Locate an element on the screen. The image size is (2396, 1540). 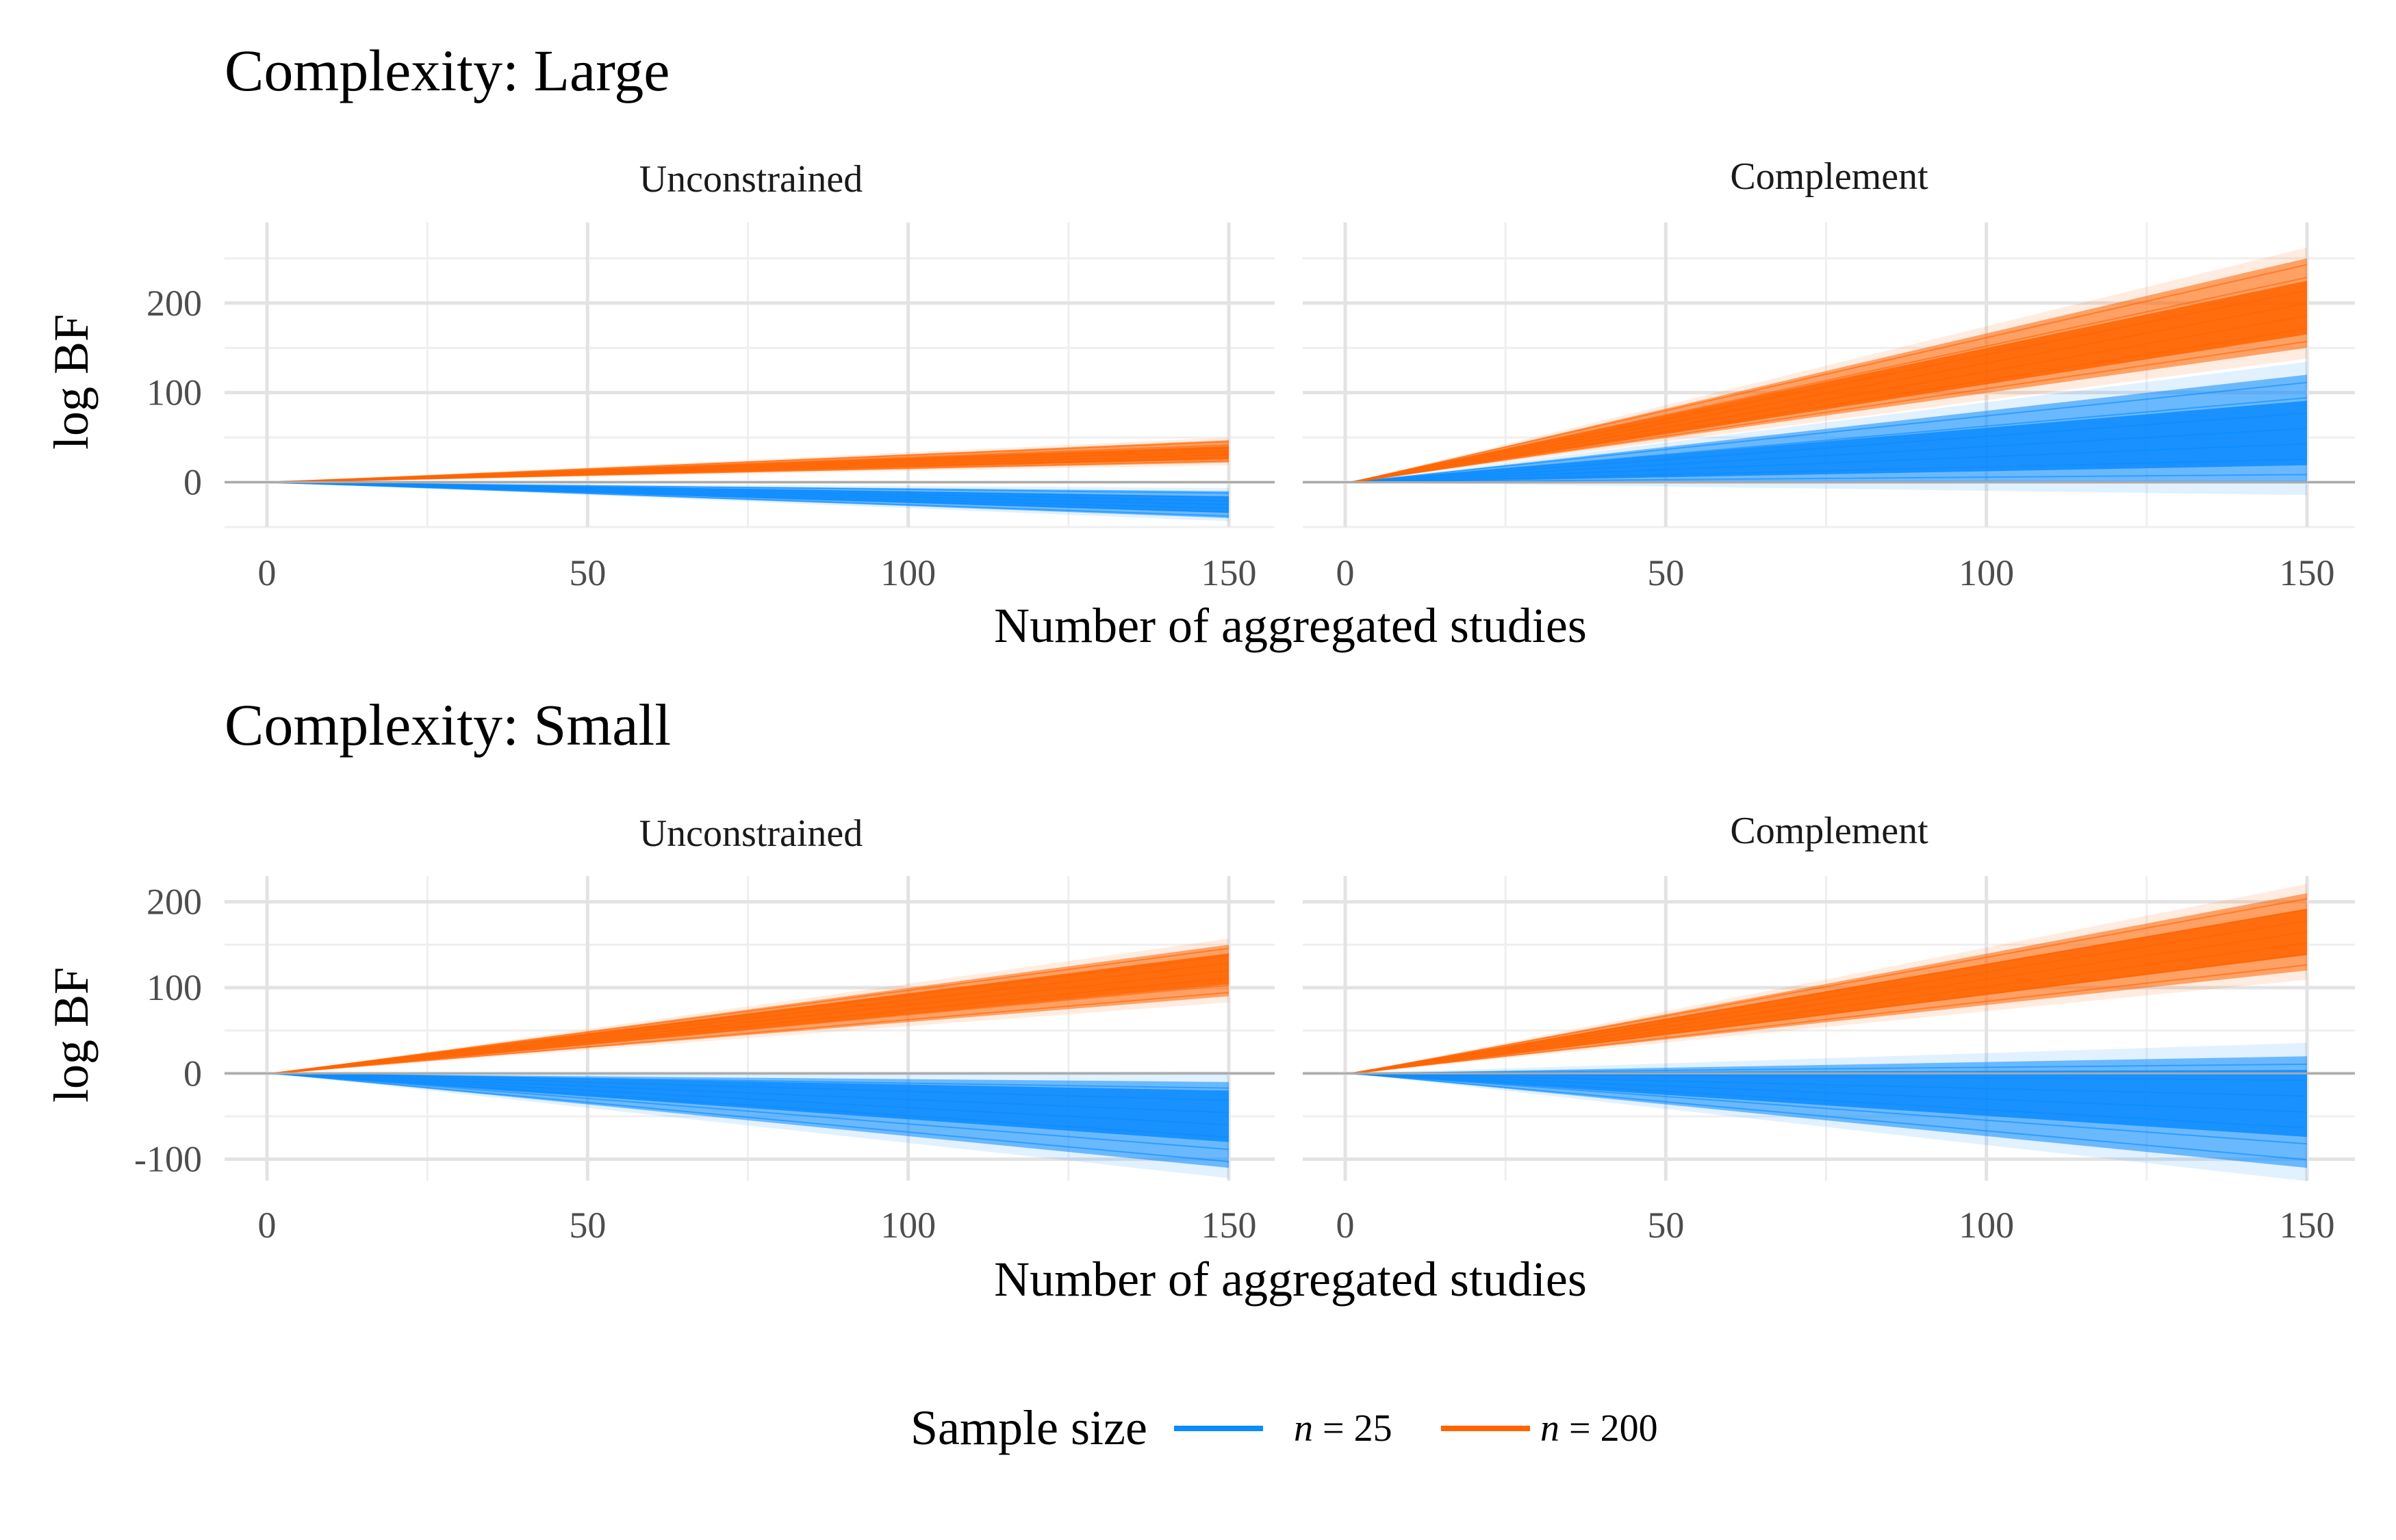
y-axis-title-small: log BF is located at coordinates (71, 1035).